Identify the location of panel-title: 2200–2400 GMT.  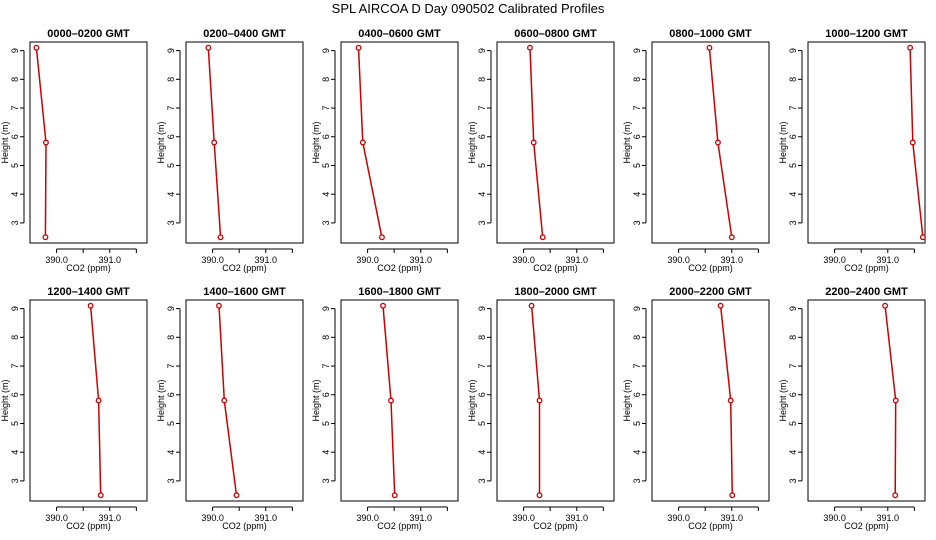
(866, 292).